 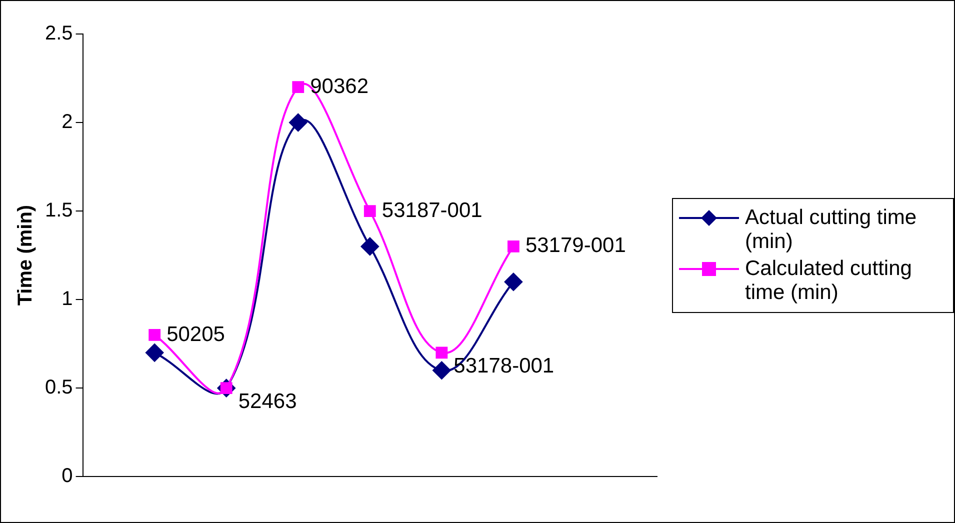 I want to click on y-tick-label: 0, so click(x=67, y=476).